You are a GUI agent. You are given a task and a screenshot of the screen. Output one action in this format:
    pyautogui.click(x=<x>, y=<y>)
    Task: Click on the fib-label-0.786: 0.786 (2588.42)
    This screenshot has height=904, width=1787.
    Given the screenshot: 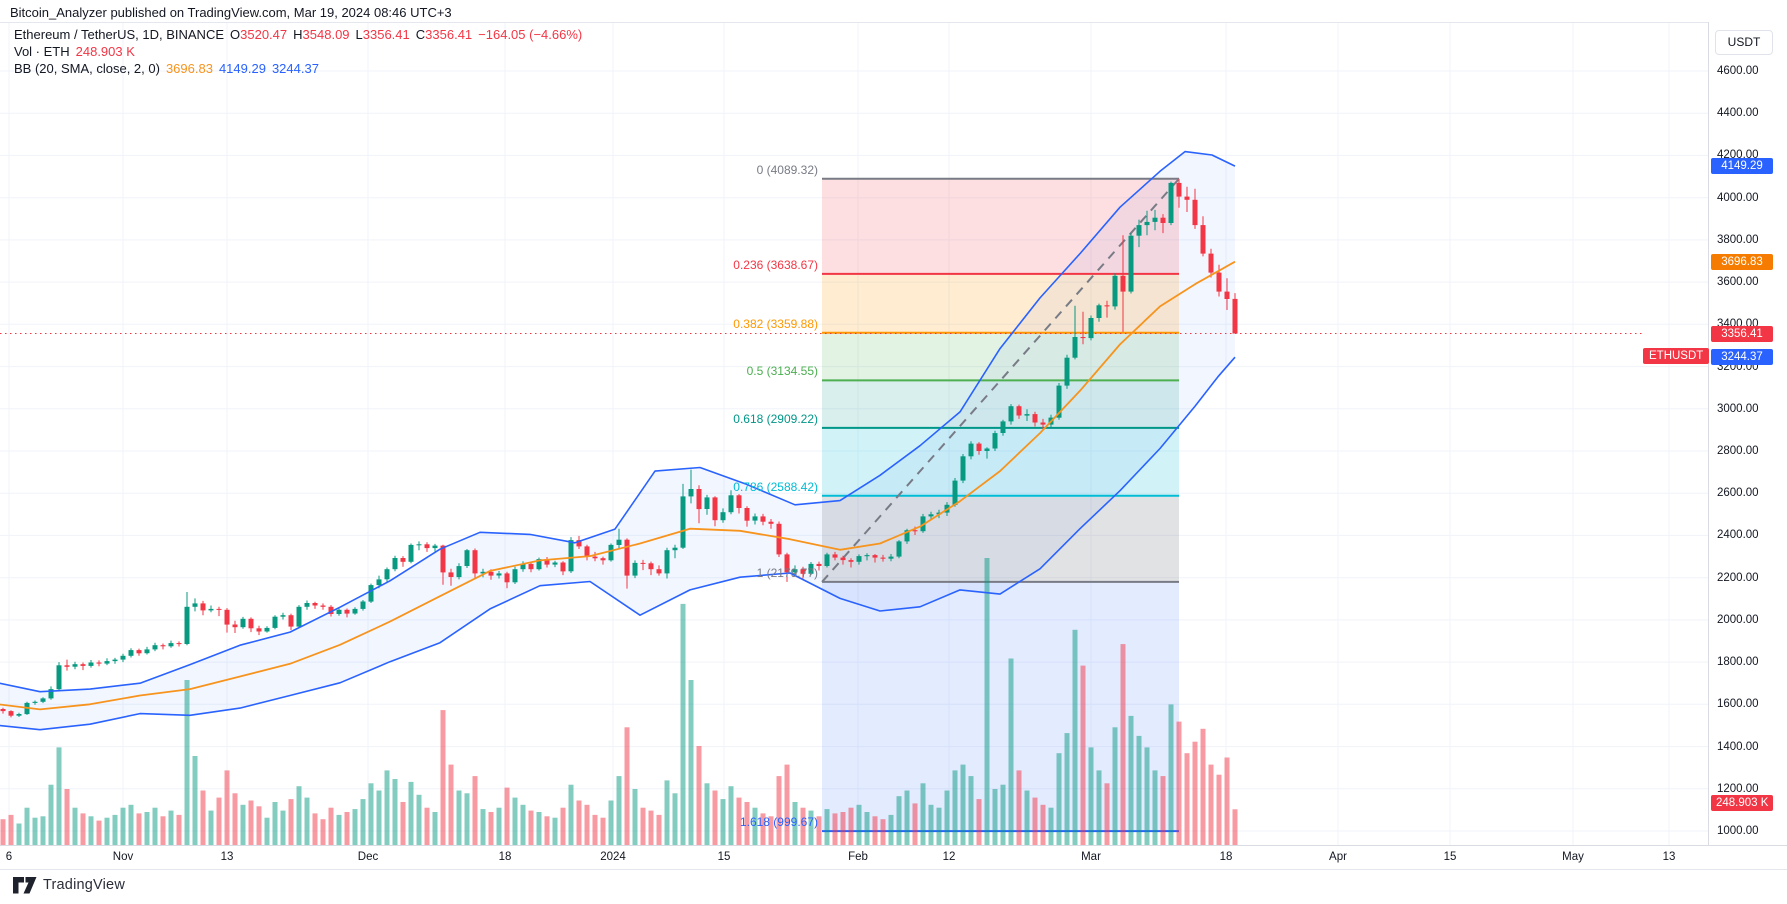 What is the action you would take?
    pyautogui.click(x=775, y=486)
    